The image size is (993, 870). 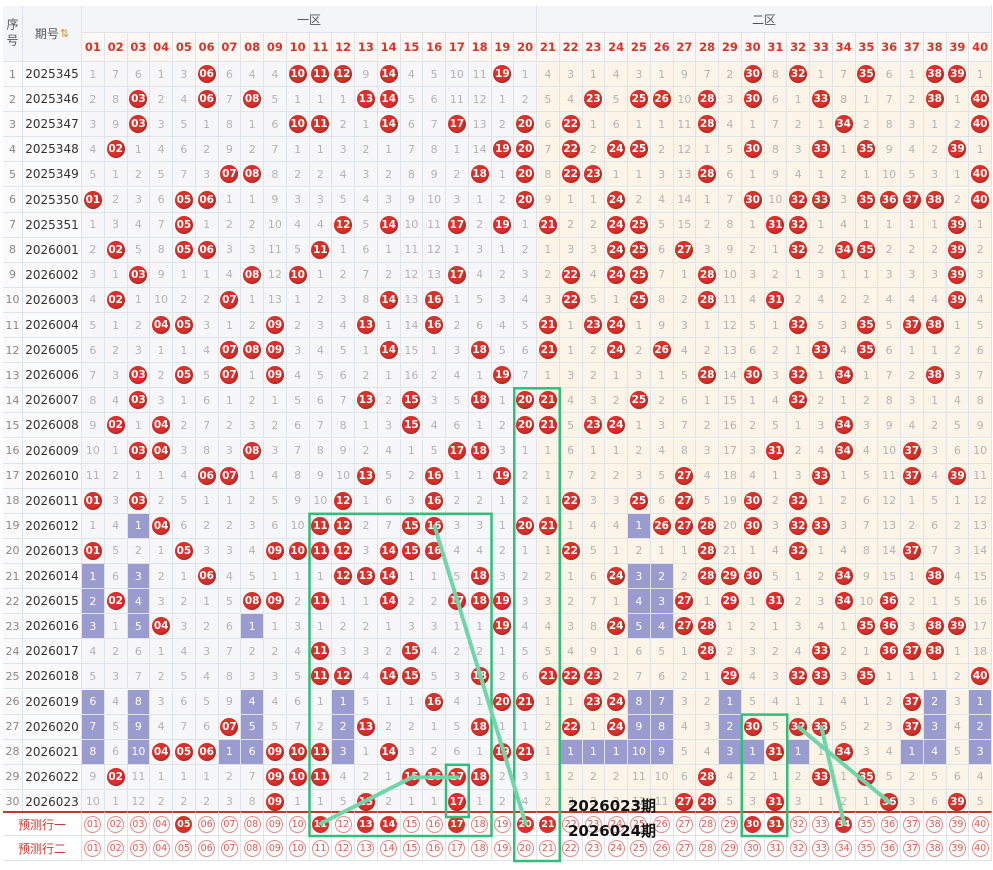 I want to click on prediction-cell: 37, so click(x=912, y=848).